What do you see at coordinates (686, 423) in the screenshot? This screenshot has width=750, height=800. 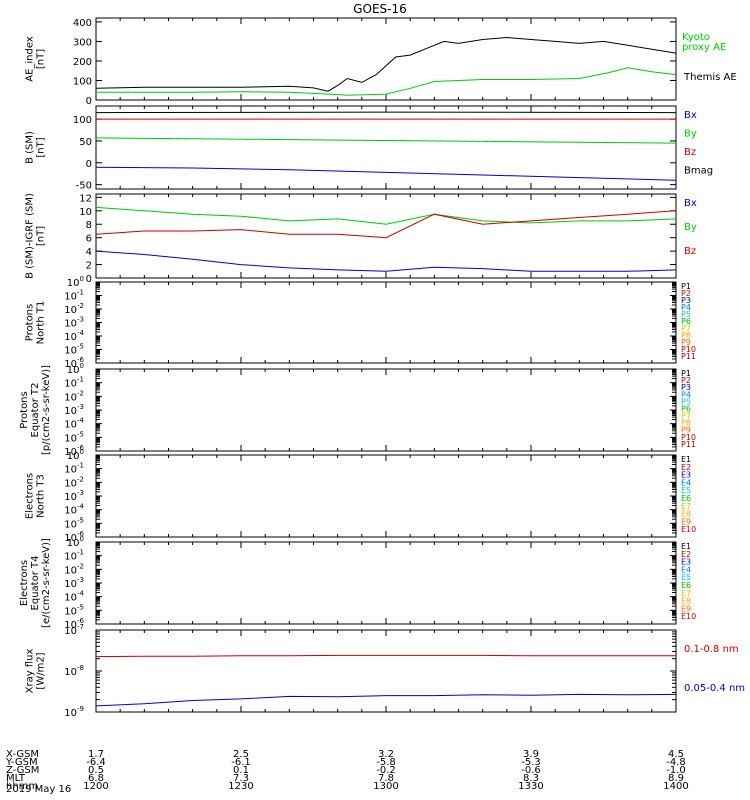 I see `legend-entry: P8` at bounding box center [686, 423].